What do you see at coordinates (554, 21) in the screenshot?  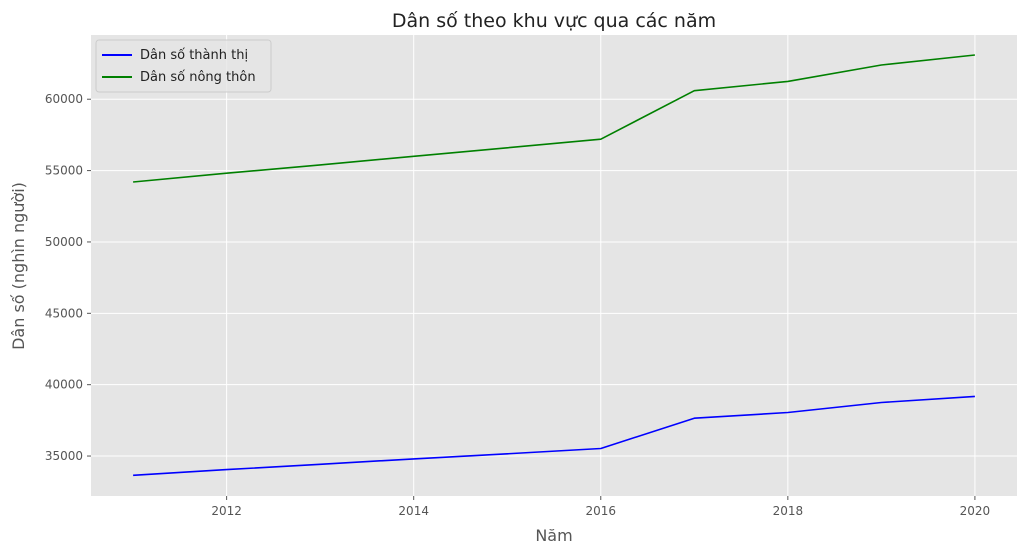 I see `chart-title: Dân số theo khu vực qua các năm` at bounding box center [554, 21].